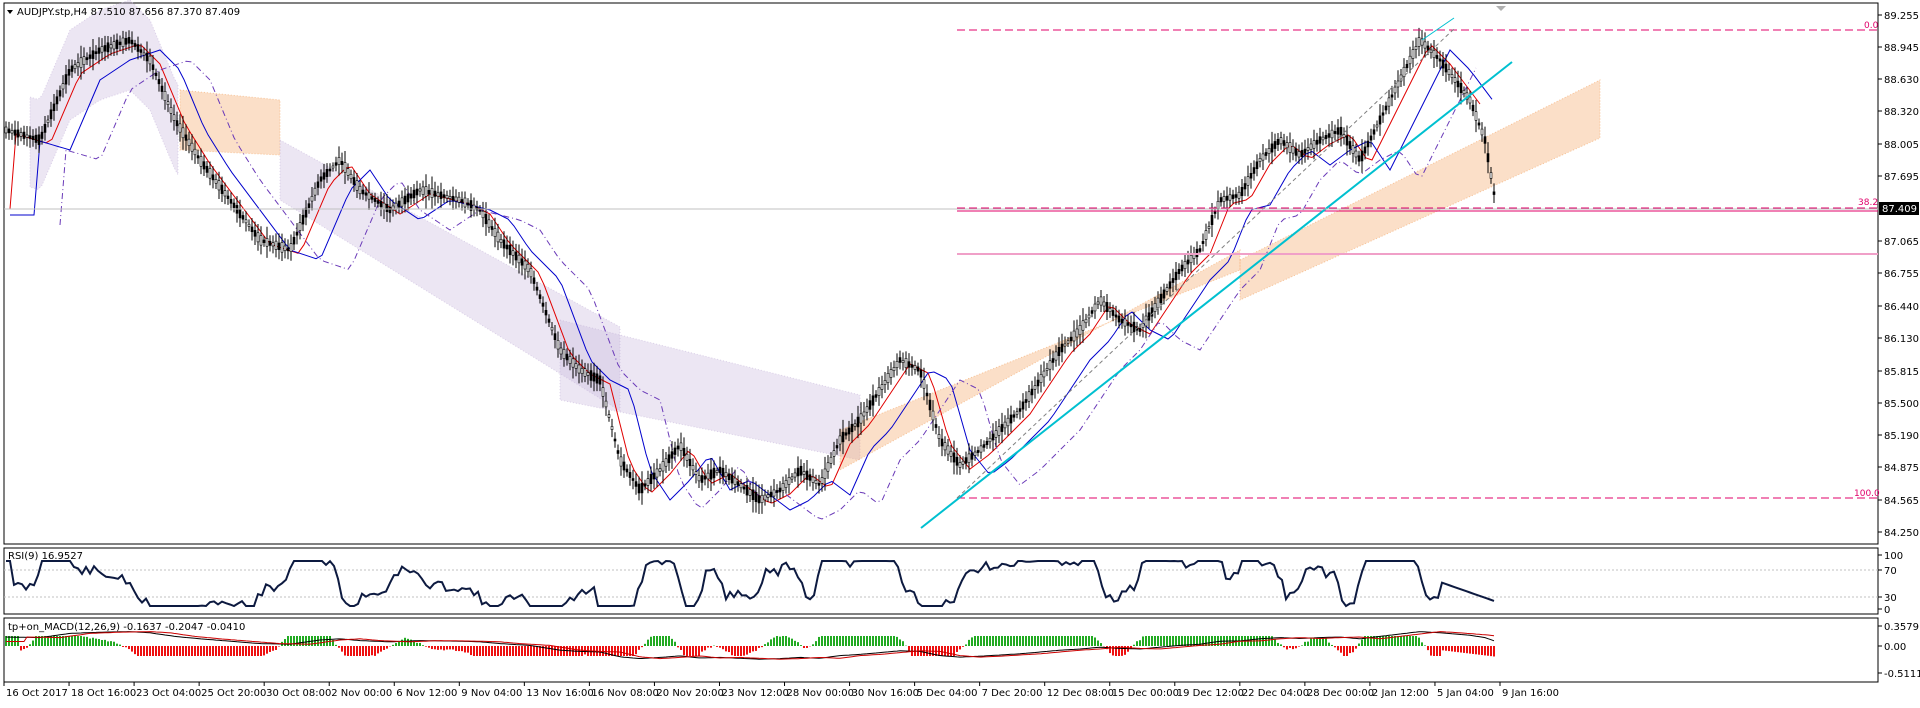 This screenshot has width=1920, height=708. I want to click on price-tick-label: 86.130, so click(1901, 339).